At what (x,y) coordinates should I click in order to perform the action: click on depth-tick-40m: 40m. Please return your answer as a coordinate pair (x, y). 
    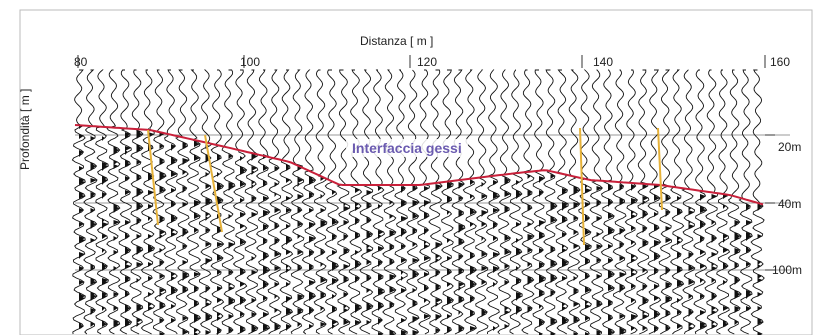
    Looking at the image, I should click on (790, 204).